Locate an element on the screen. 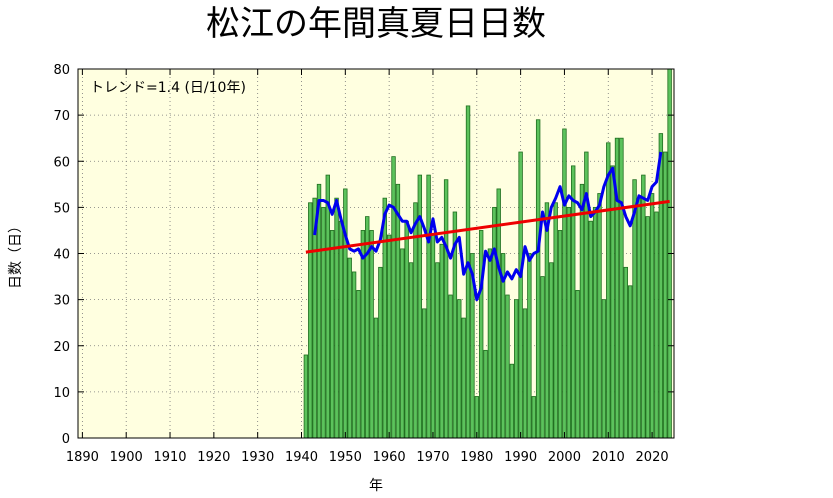 Image resolution: width=833 pixels, height=498 pixels. x-tick-label: 2010 is located at coordinates (608, 457).